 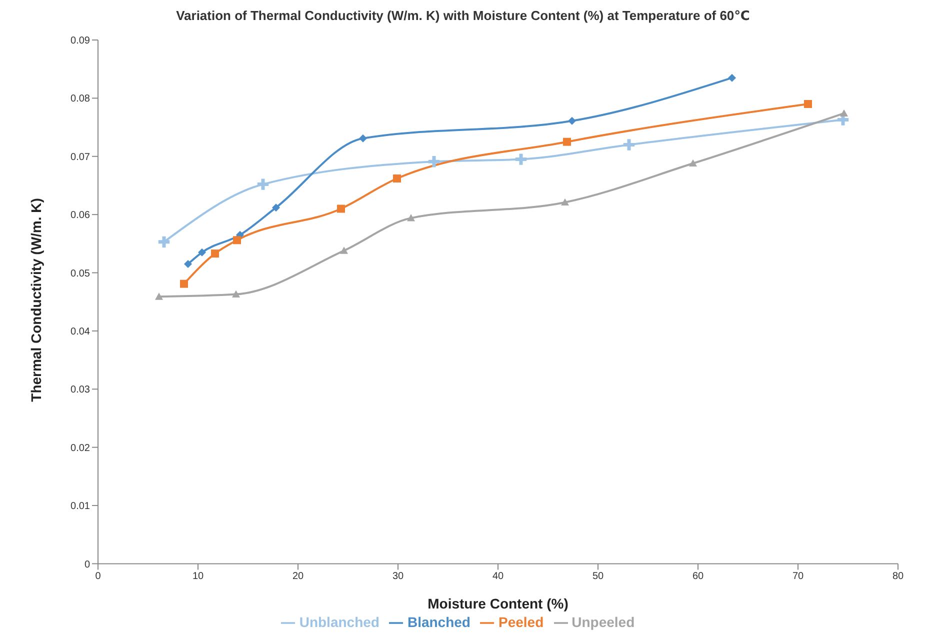 I want to click on y-tick-label: 0.09, so click(x=80, y=41).